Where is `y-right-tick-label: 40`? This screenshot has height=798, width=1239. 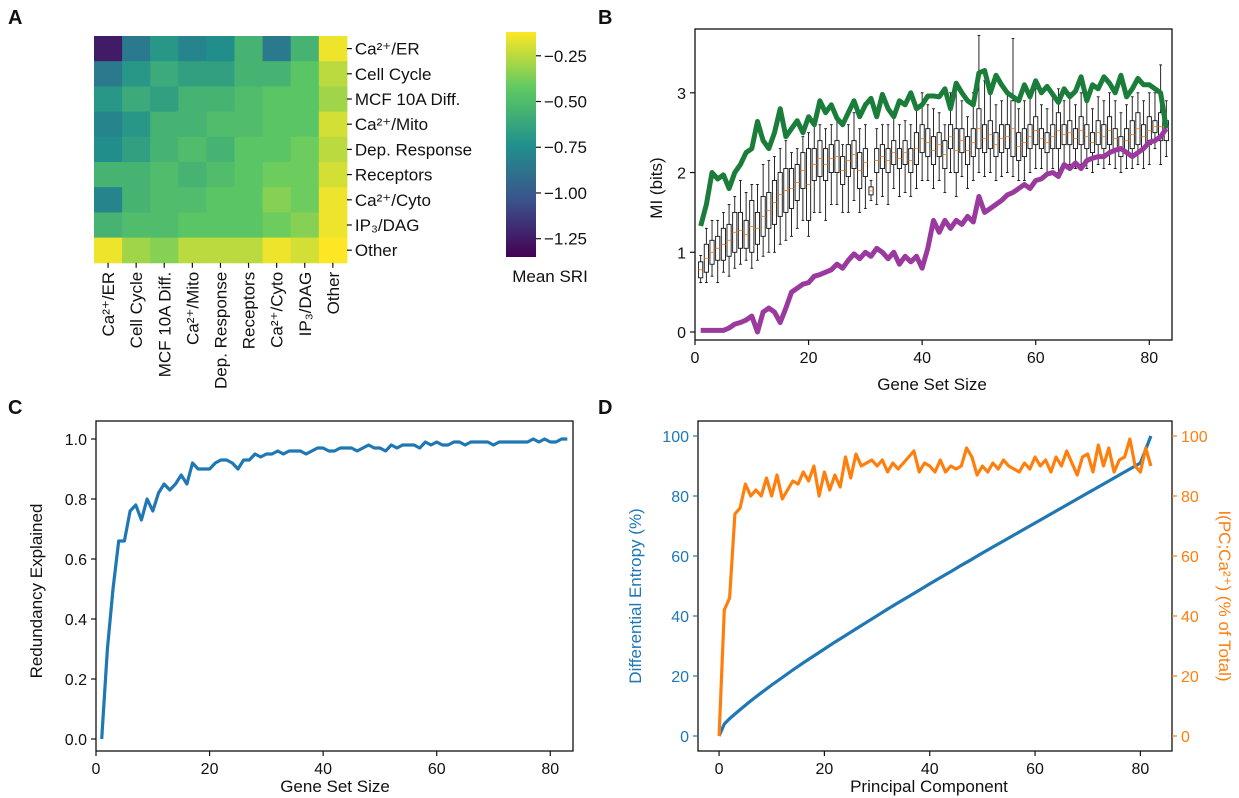
y-right-tick-label: 40 is located at coordinates (1190, 617).